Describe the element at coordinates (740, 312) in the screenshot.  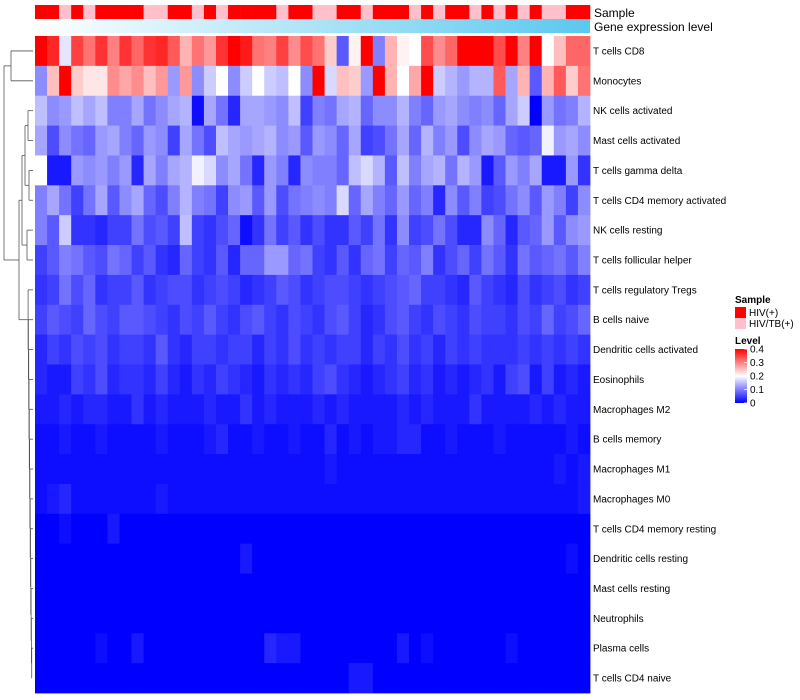
I see `sample-legend-swatch` at that location.